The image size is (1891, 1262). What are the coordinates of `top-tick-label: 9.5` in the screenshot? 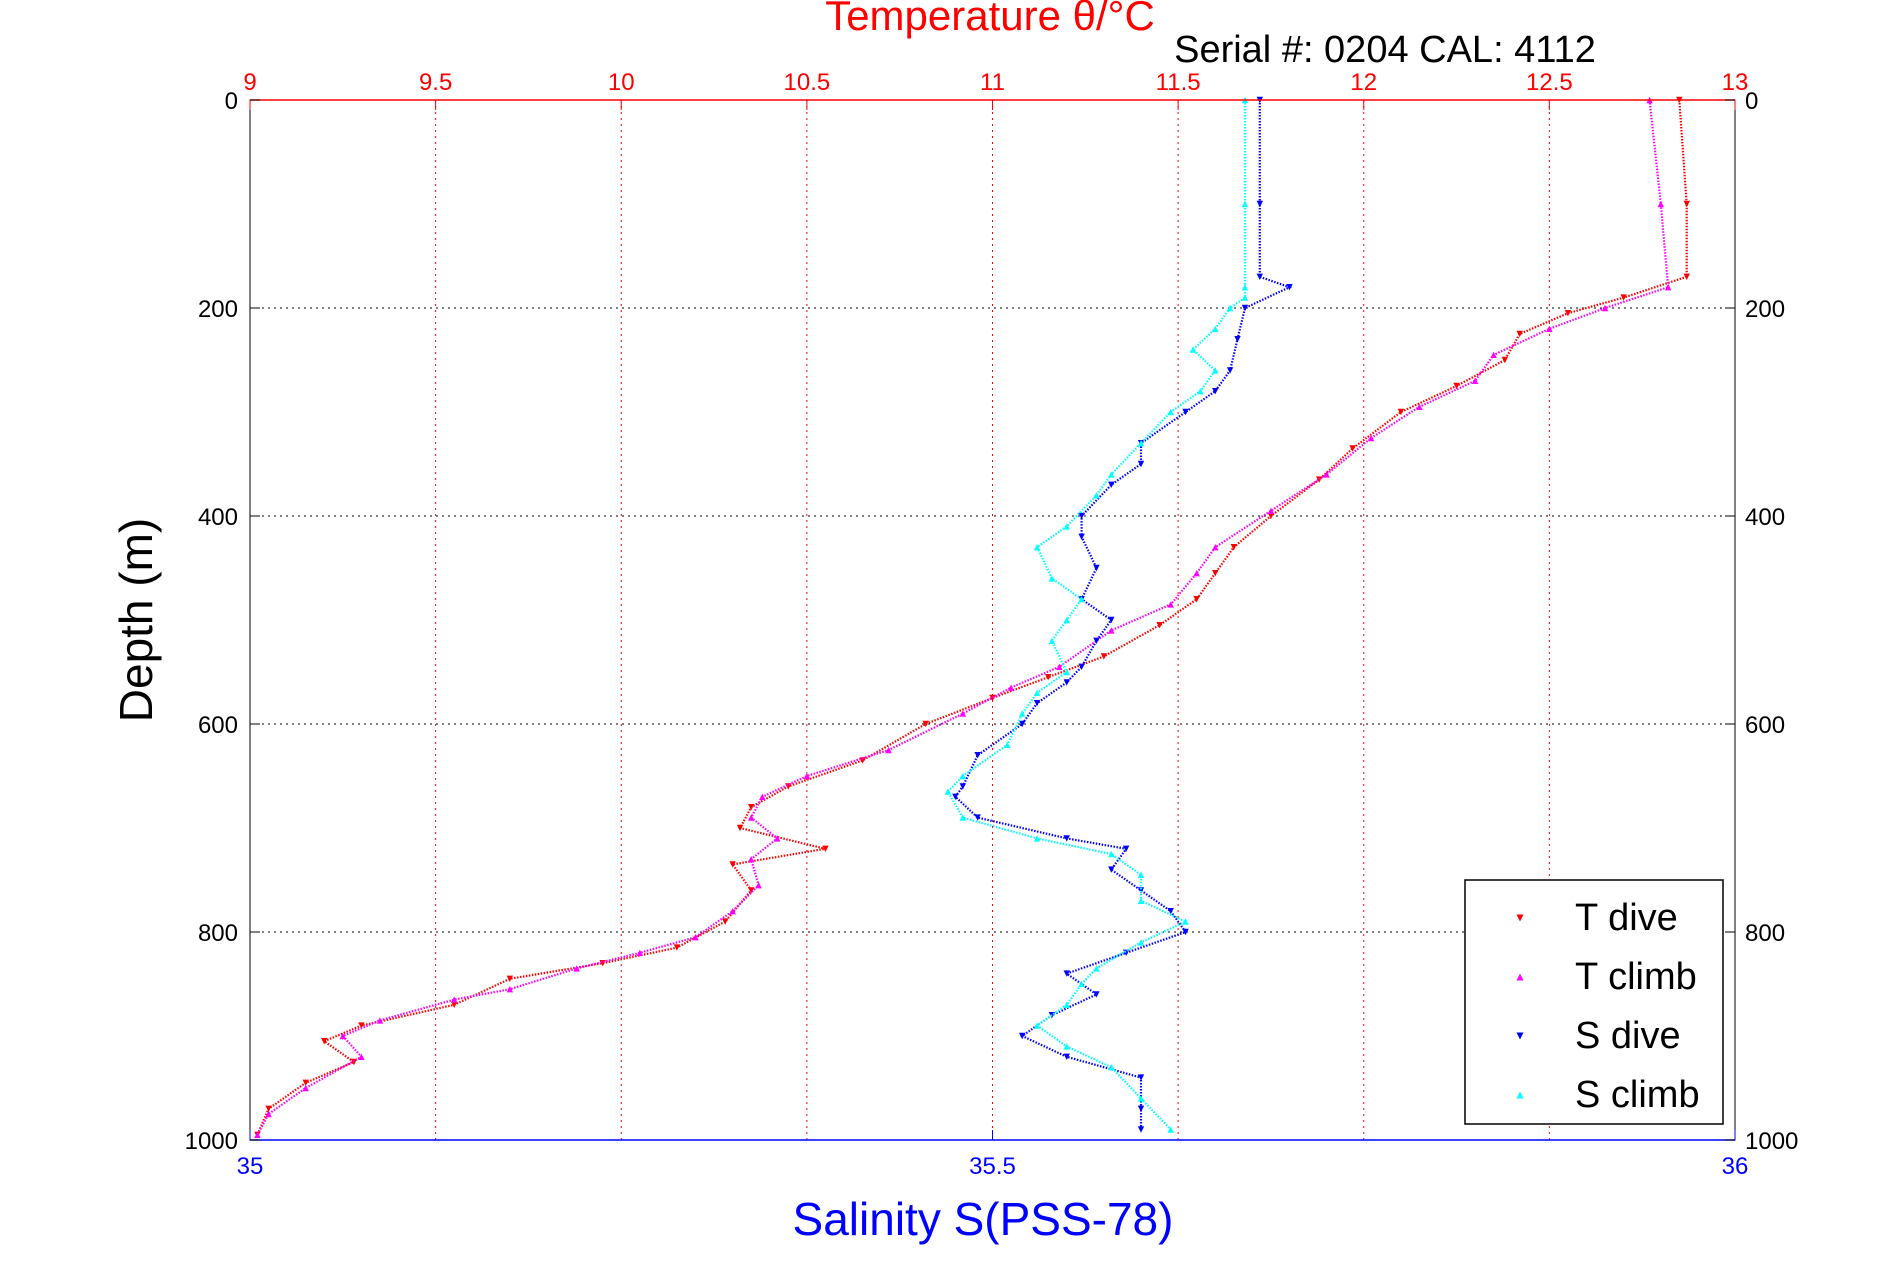 It's located at (435, 82).